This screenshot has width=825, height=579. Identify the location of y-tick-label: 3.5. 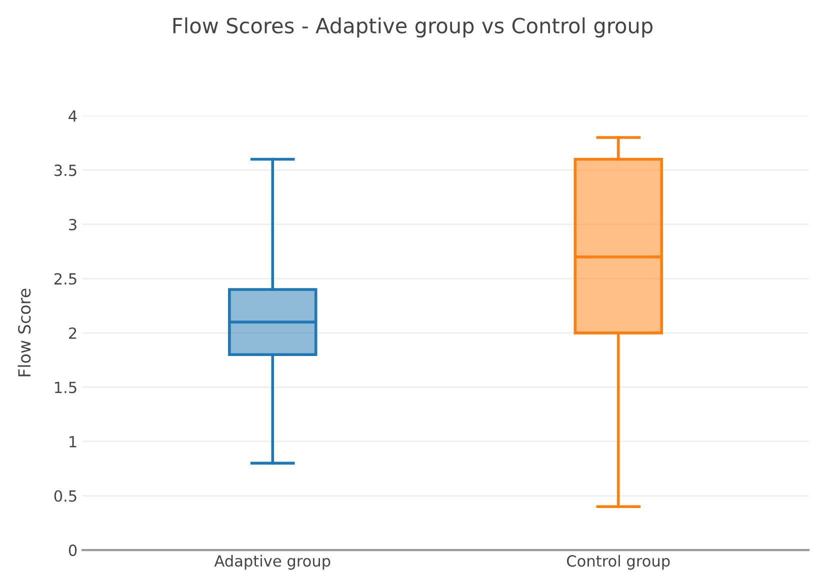
(65, 170).